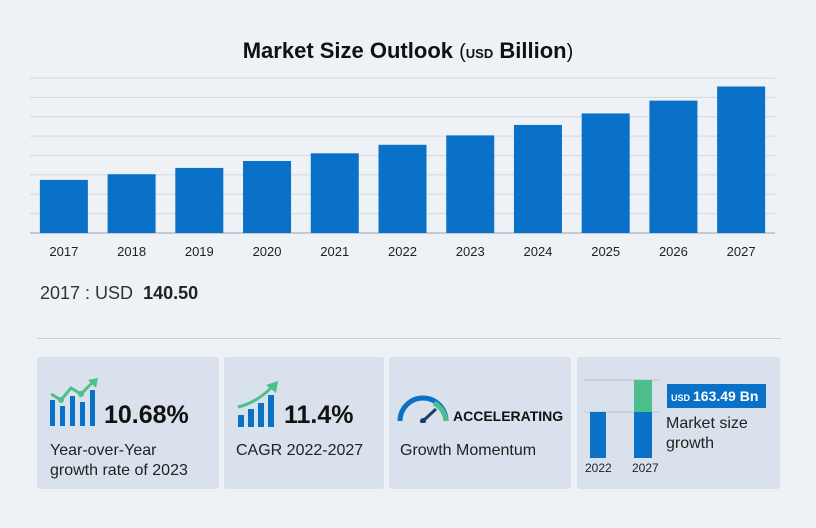 The height and width of the screenshot is (528, 816). I want to click on bar-2022, so click(402, 188).